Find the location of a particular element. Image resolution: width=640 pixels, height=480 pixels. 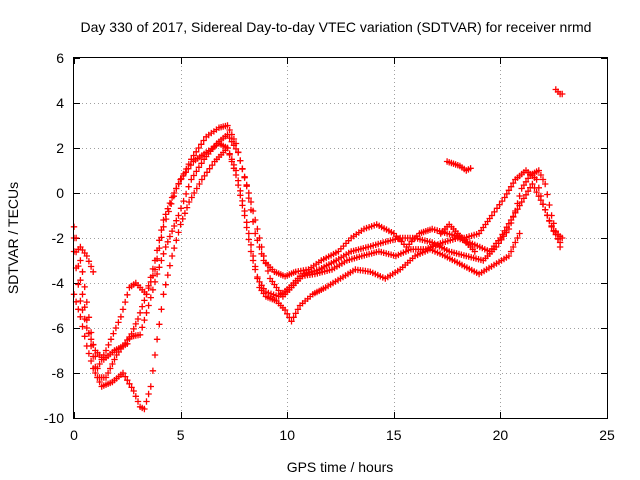

x-tick-label: 10 is located at coordinates (287, 435).